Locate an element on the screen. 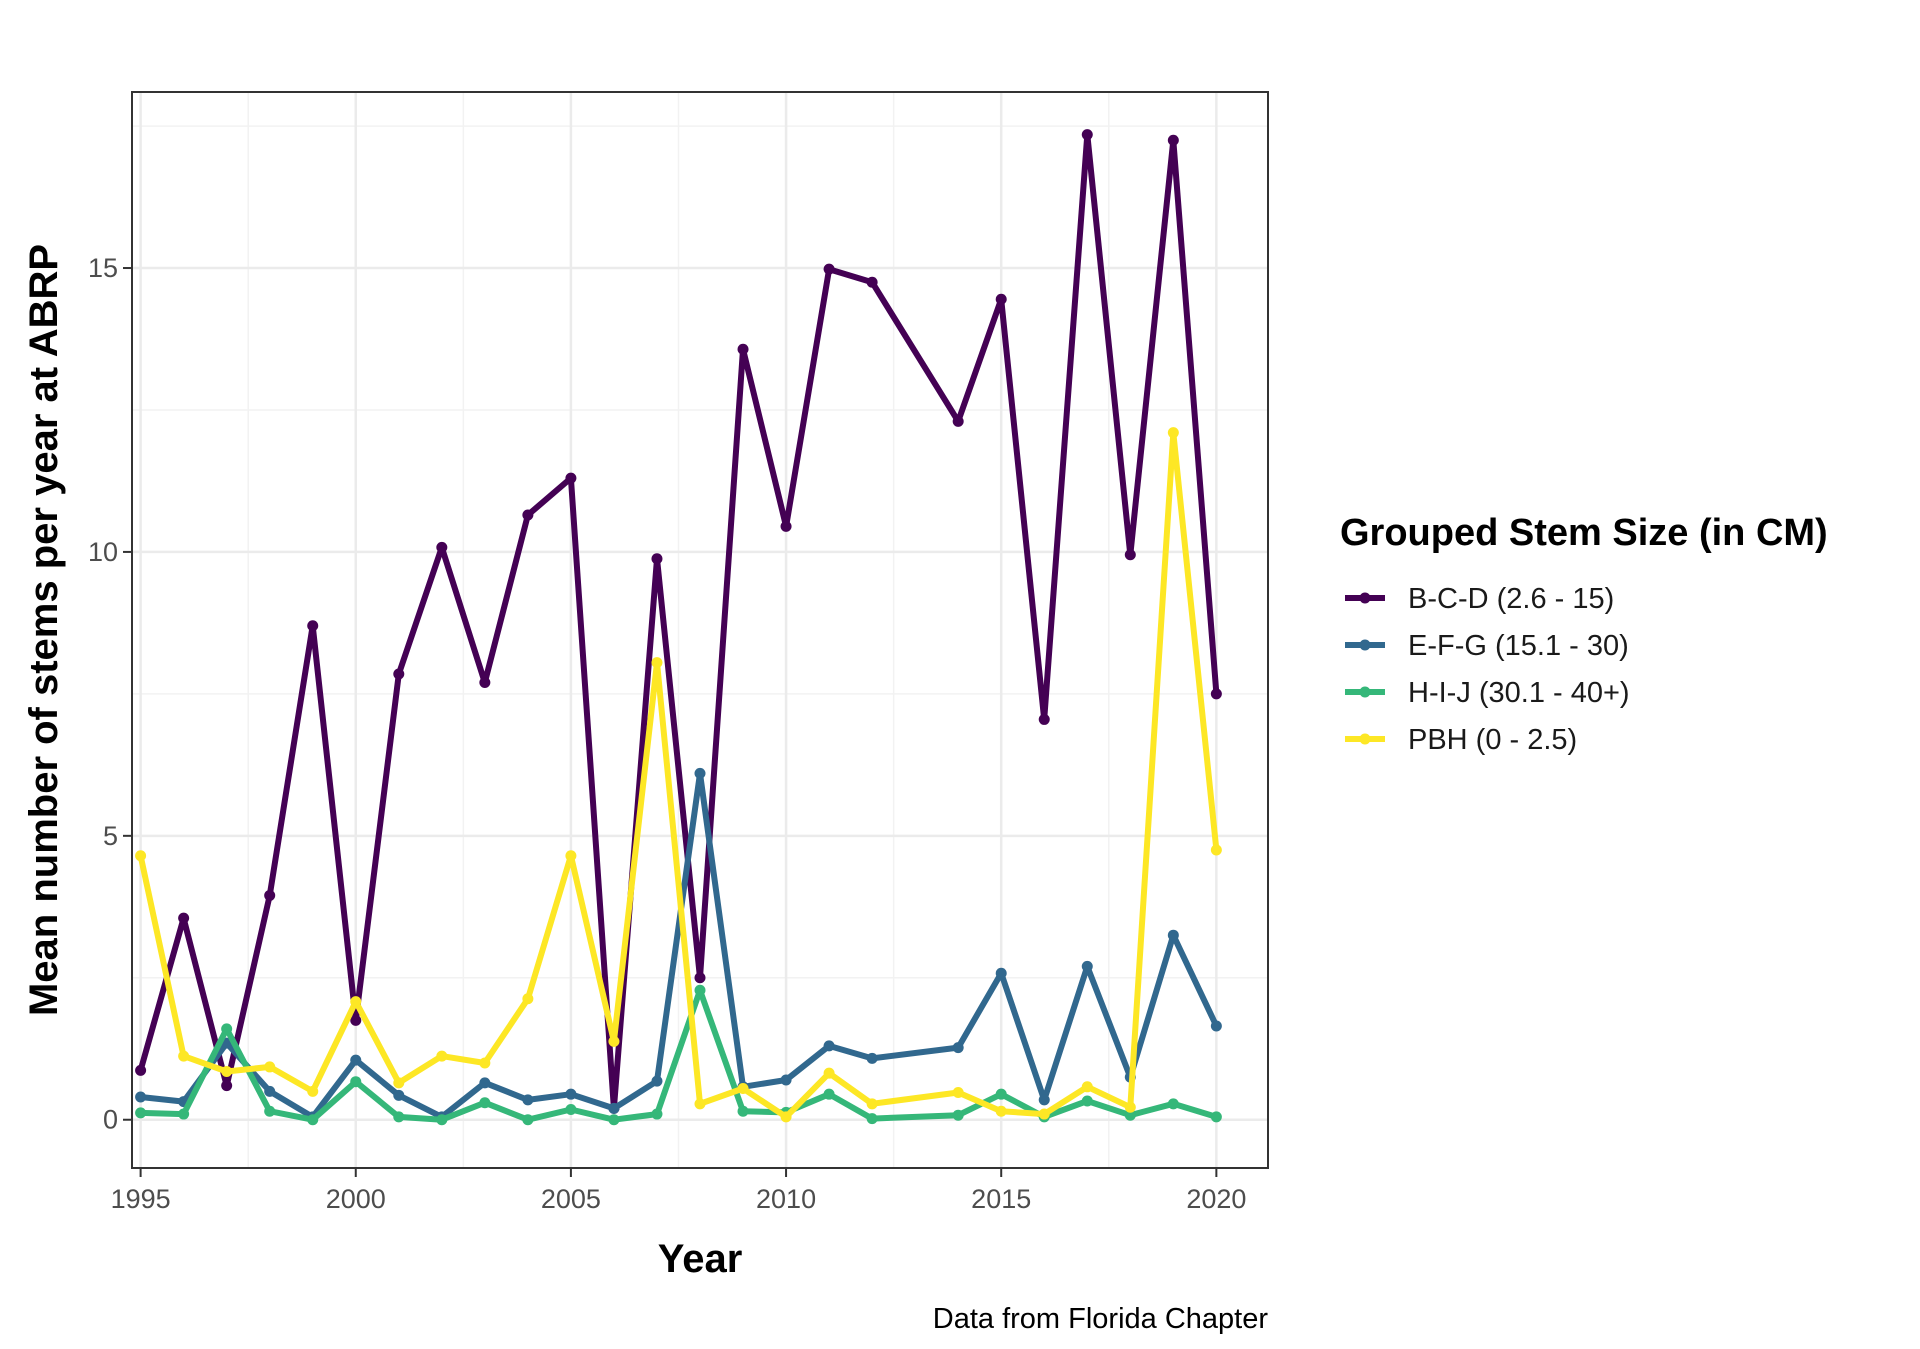 The image size is (1920, 1349). x-tick-label: 1995 is located at coordinates (141, 1199).